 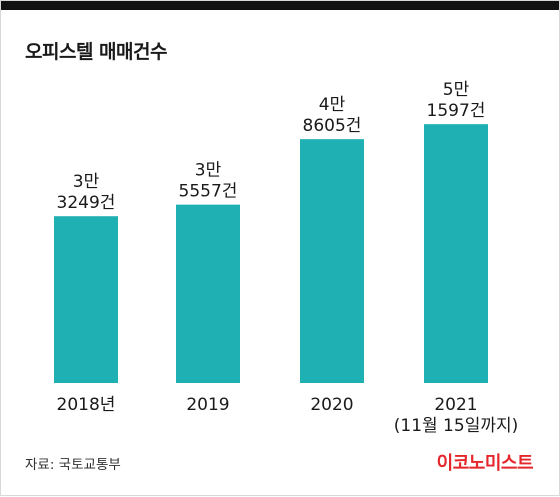 I want to click on category-label: 2018년, so click(x=86, y=405).